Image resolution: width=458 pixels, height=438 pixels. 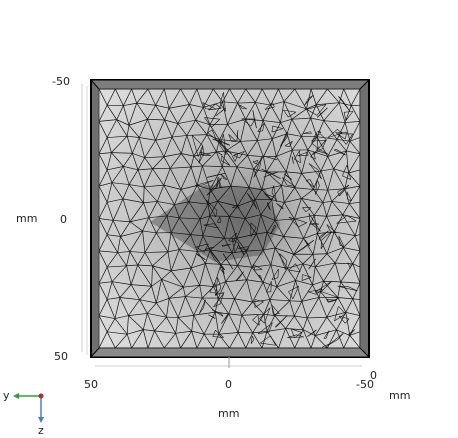 What do you see at coordinates (230, 352) in the screenshot?
I see `box-bottom-face` at bounding box center [230, 352].